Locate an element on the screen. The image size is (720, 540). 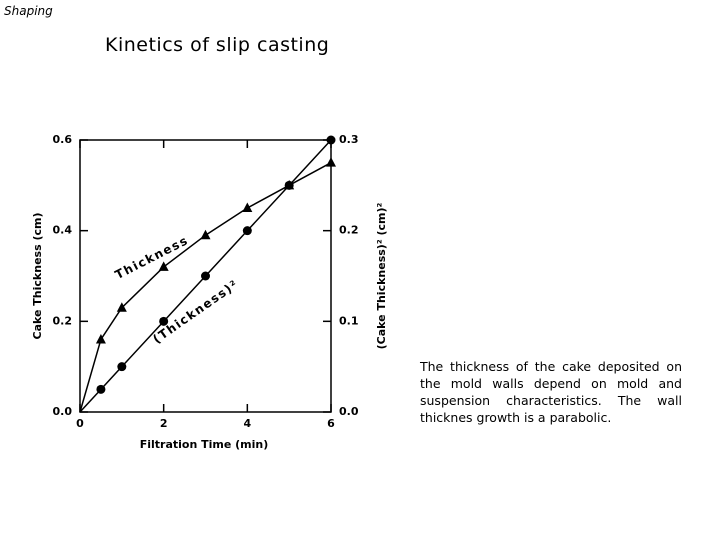
y2-tick-label: 0.3 is located at coordinates (349, 139).